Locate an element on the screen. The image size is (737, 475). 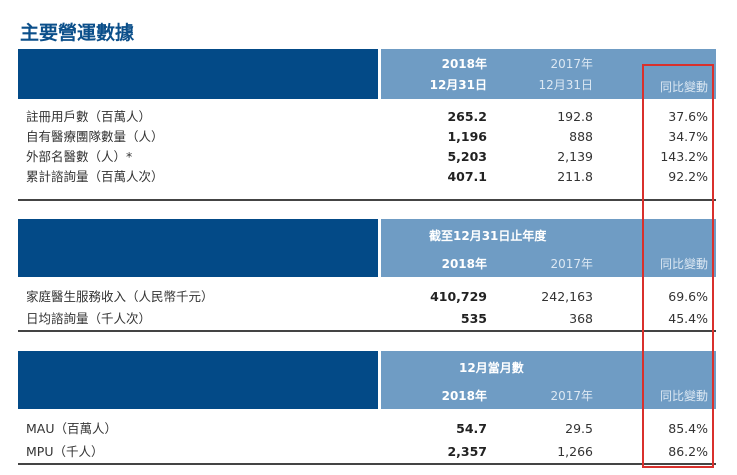
col-2018-date: 12月31日 is located at coordinates (458, 85).